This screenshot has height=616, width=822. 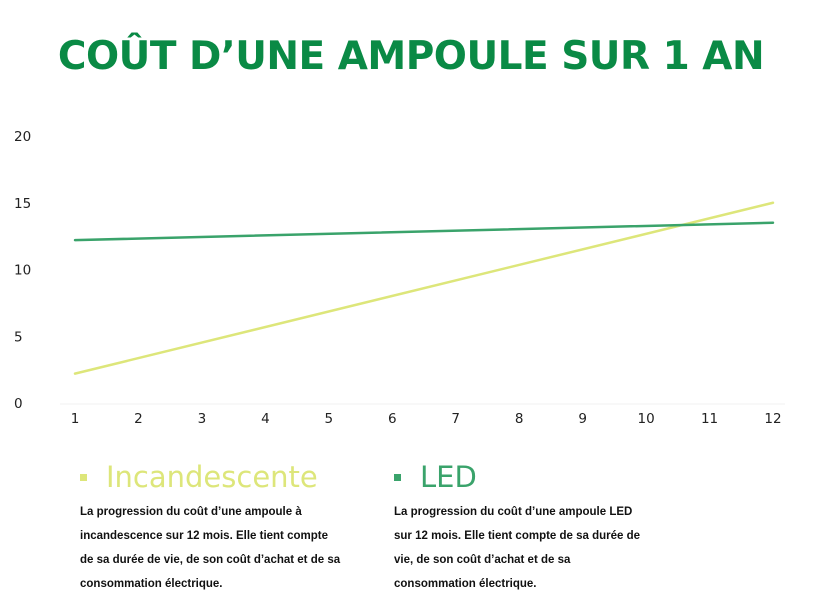 What do you see at coordinates (265, 419) in the screenshot?
I see `x-tick-label: 4` at bounding box center [265, 419].